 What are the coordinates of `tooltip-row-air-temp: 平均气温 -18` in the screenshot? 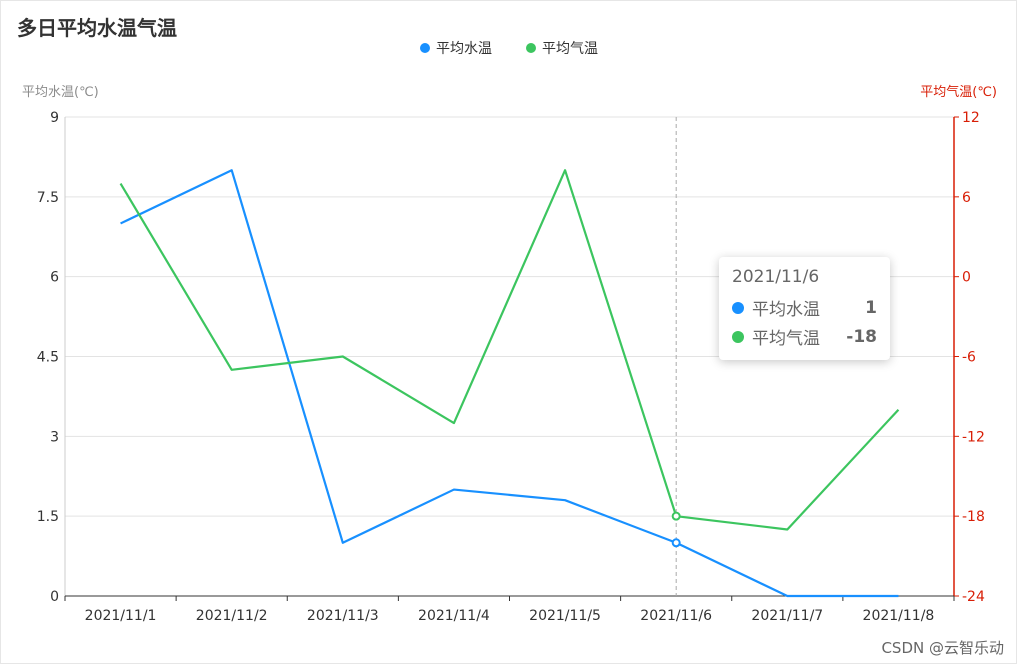 It's located at (804, 336).